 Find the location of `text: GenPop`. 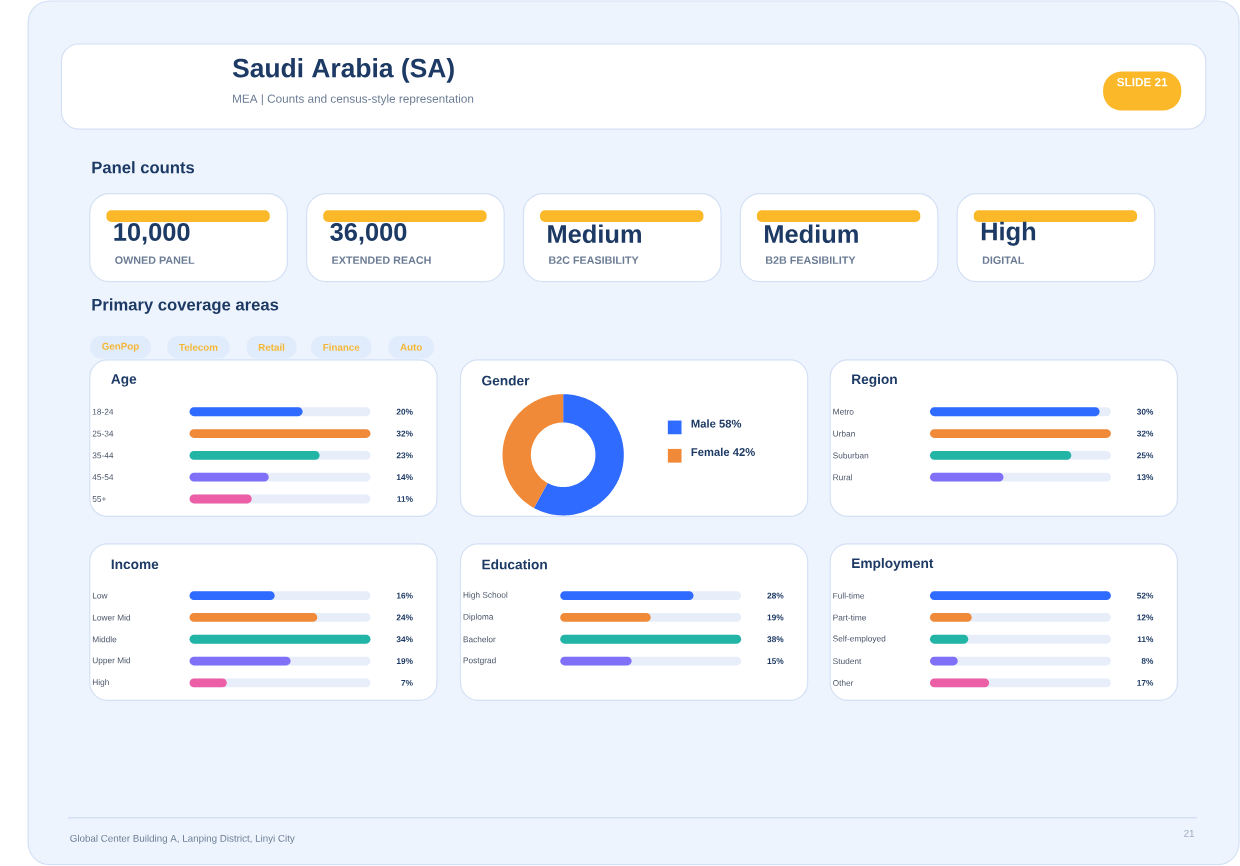

text: GenPop is located at coordinates (120, 347).